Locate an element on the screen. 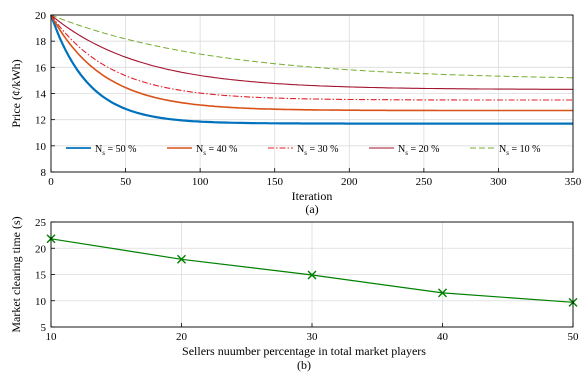 The height and width of the screenshot is (376, 582). chart-a-ylabel: Price (¢/kWh) is located at coordinates (16, 93).